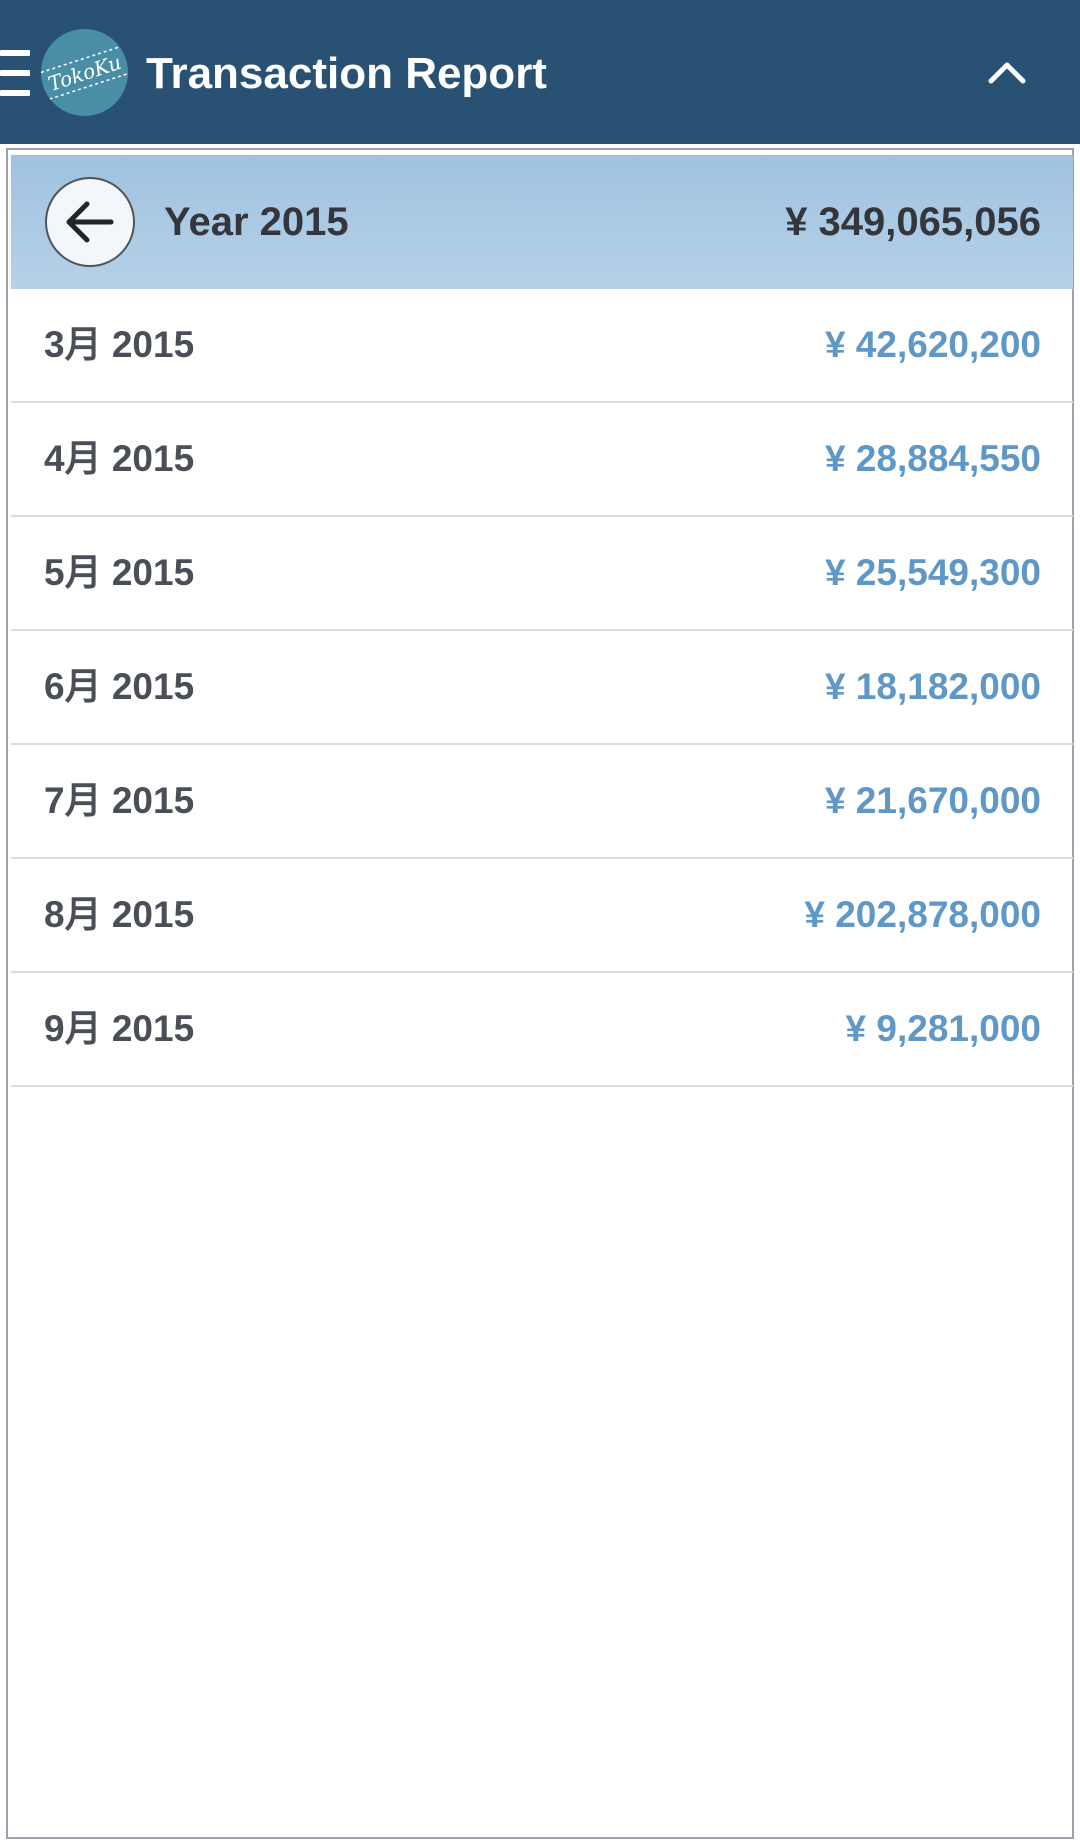 The image size is (1080, 1845). What do you see at coordinates (932, 800) in the screenshot?
I see `month-amount: ¥ 21,670,000` at bounding box center [932, 800].